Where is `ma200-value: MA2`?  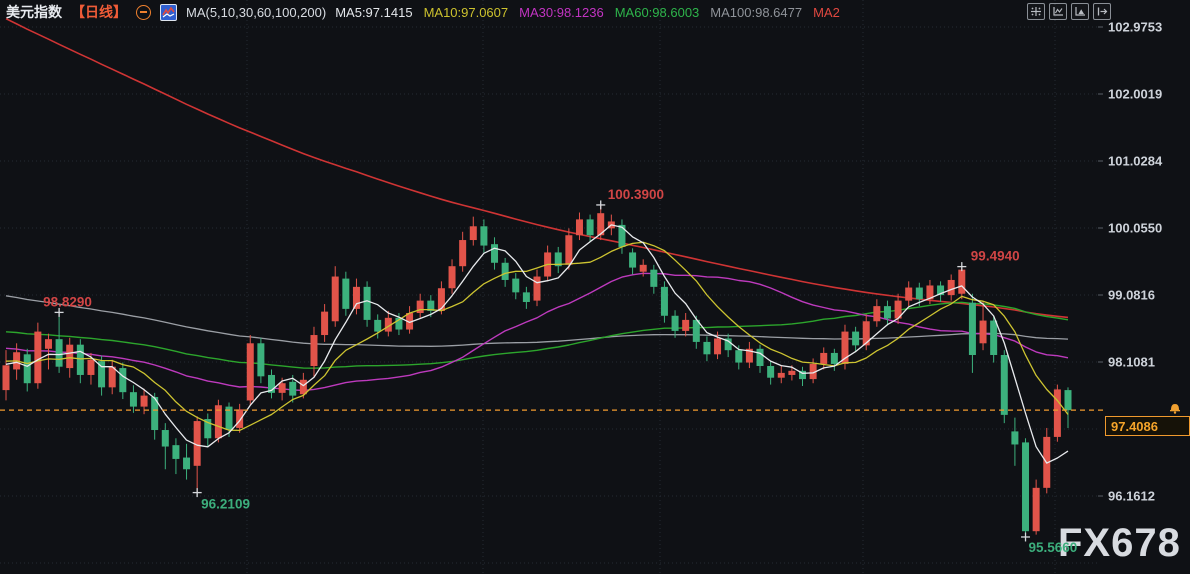 ma200-value: MA2 is located at coordinates (826, 12).